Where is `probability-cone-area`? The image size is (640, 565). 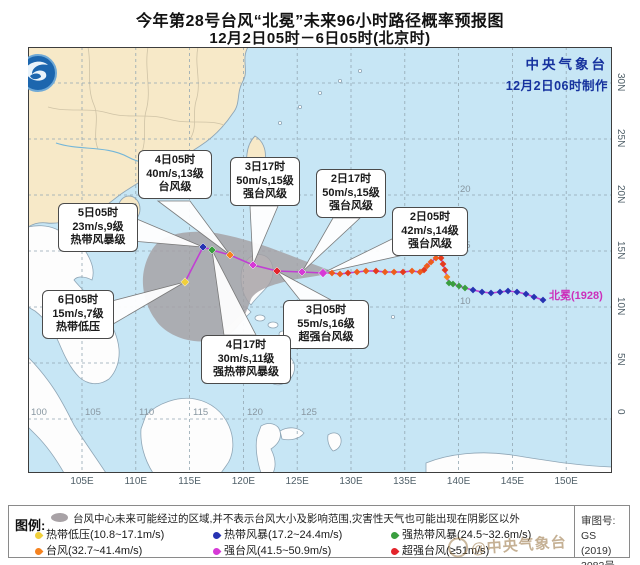 probability-cone-area is located at coordinates (238, 286).